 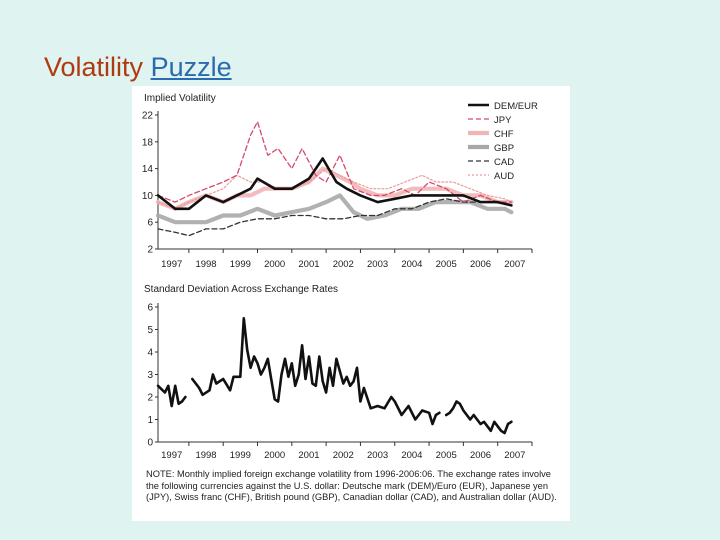 What do you see at coordinates (504, 162) in the screenshot?
I see `legend-label: CAD` at bounding box center [504, 162].